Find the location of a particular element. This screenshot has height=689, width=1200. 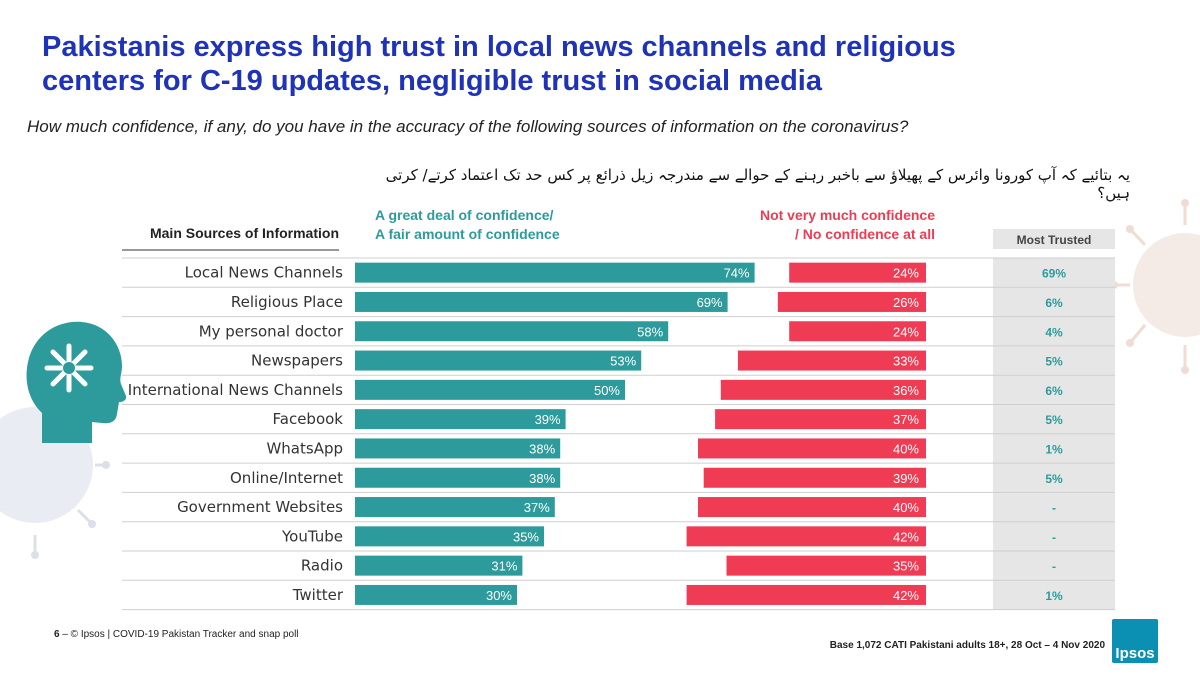

category-label: Radio is located at coordinates (322, 566).